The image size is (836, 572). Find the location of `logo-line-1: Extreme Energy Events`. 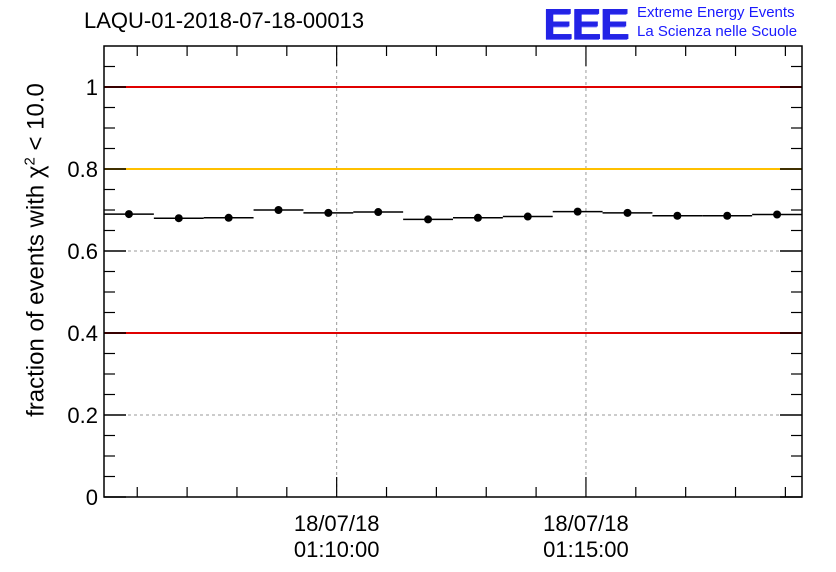

logo-line-1: Extreme Energy Events is located at coordinates (716, 12).